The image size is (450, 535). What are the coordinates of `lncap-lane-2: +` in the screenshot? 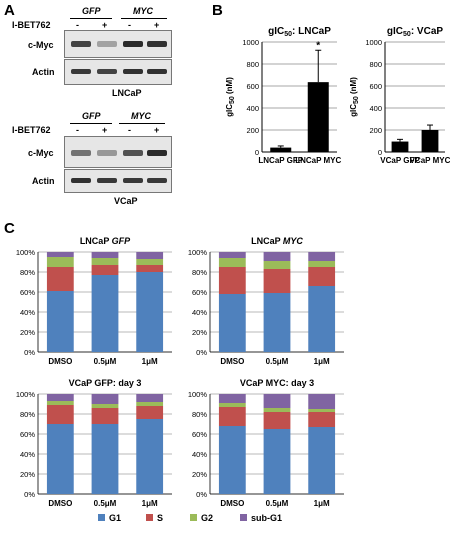 It's located at (105, 25).